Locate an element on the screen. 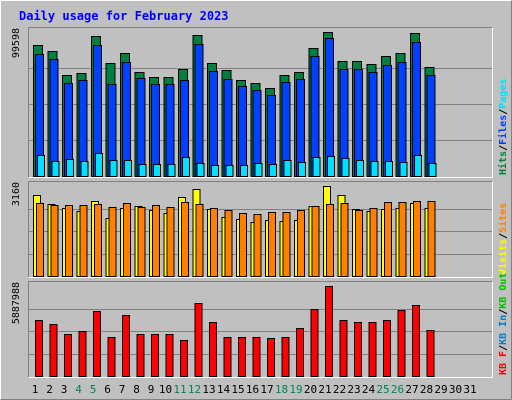 This screenshot has height=400, width=512. day-label: 15 is located at coordinates (237, 389).